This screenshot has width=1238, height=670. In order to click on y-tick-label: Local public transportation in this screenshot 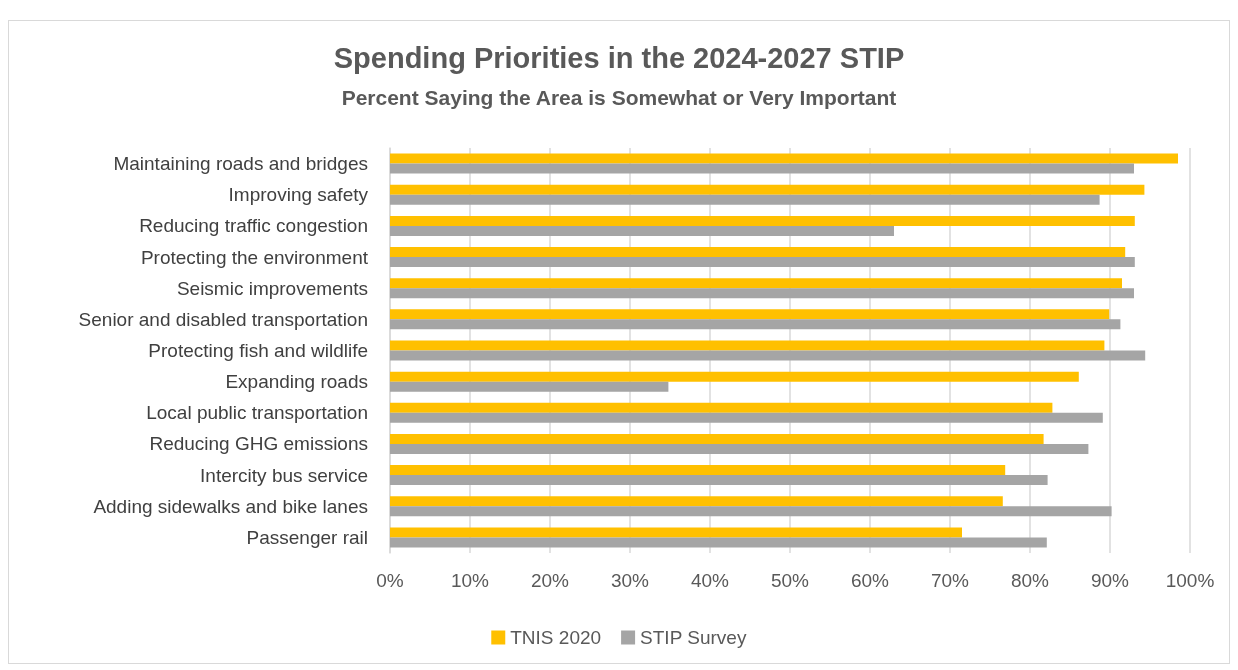, I will do `click(257, 413)`.